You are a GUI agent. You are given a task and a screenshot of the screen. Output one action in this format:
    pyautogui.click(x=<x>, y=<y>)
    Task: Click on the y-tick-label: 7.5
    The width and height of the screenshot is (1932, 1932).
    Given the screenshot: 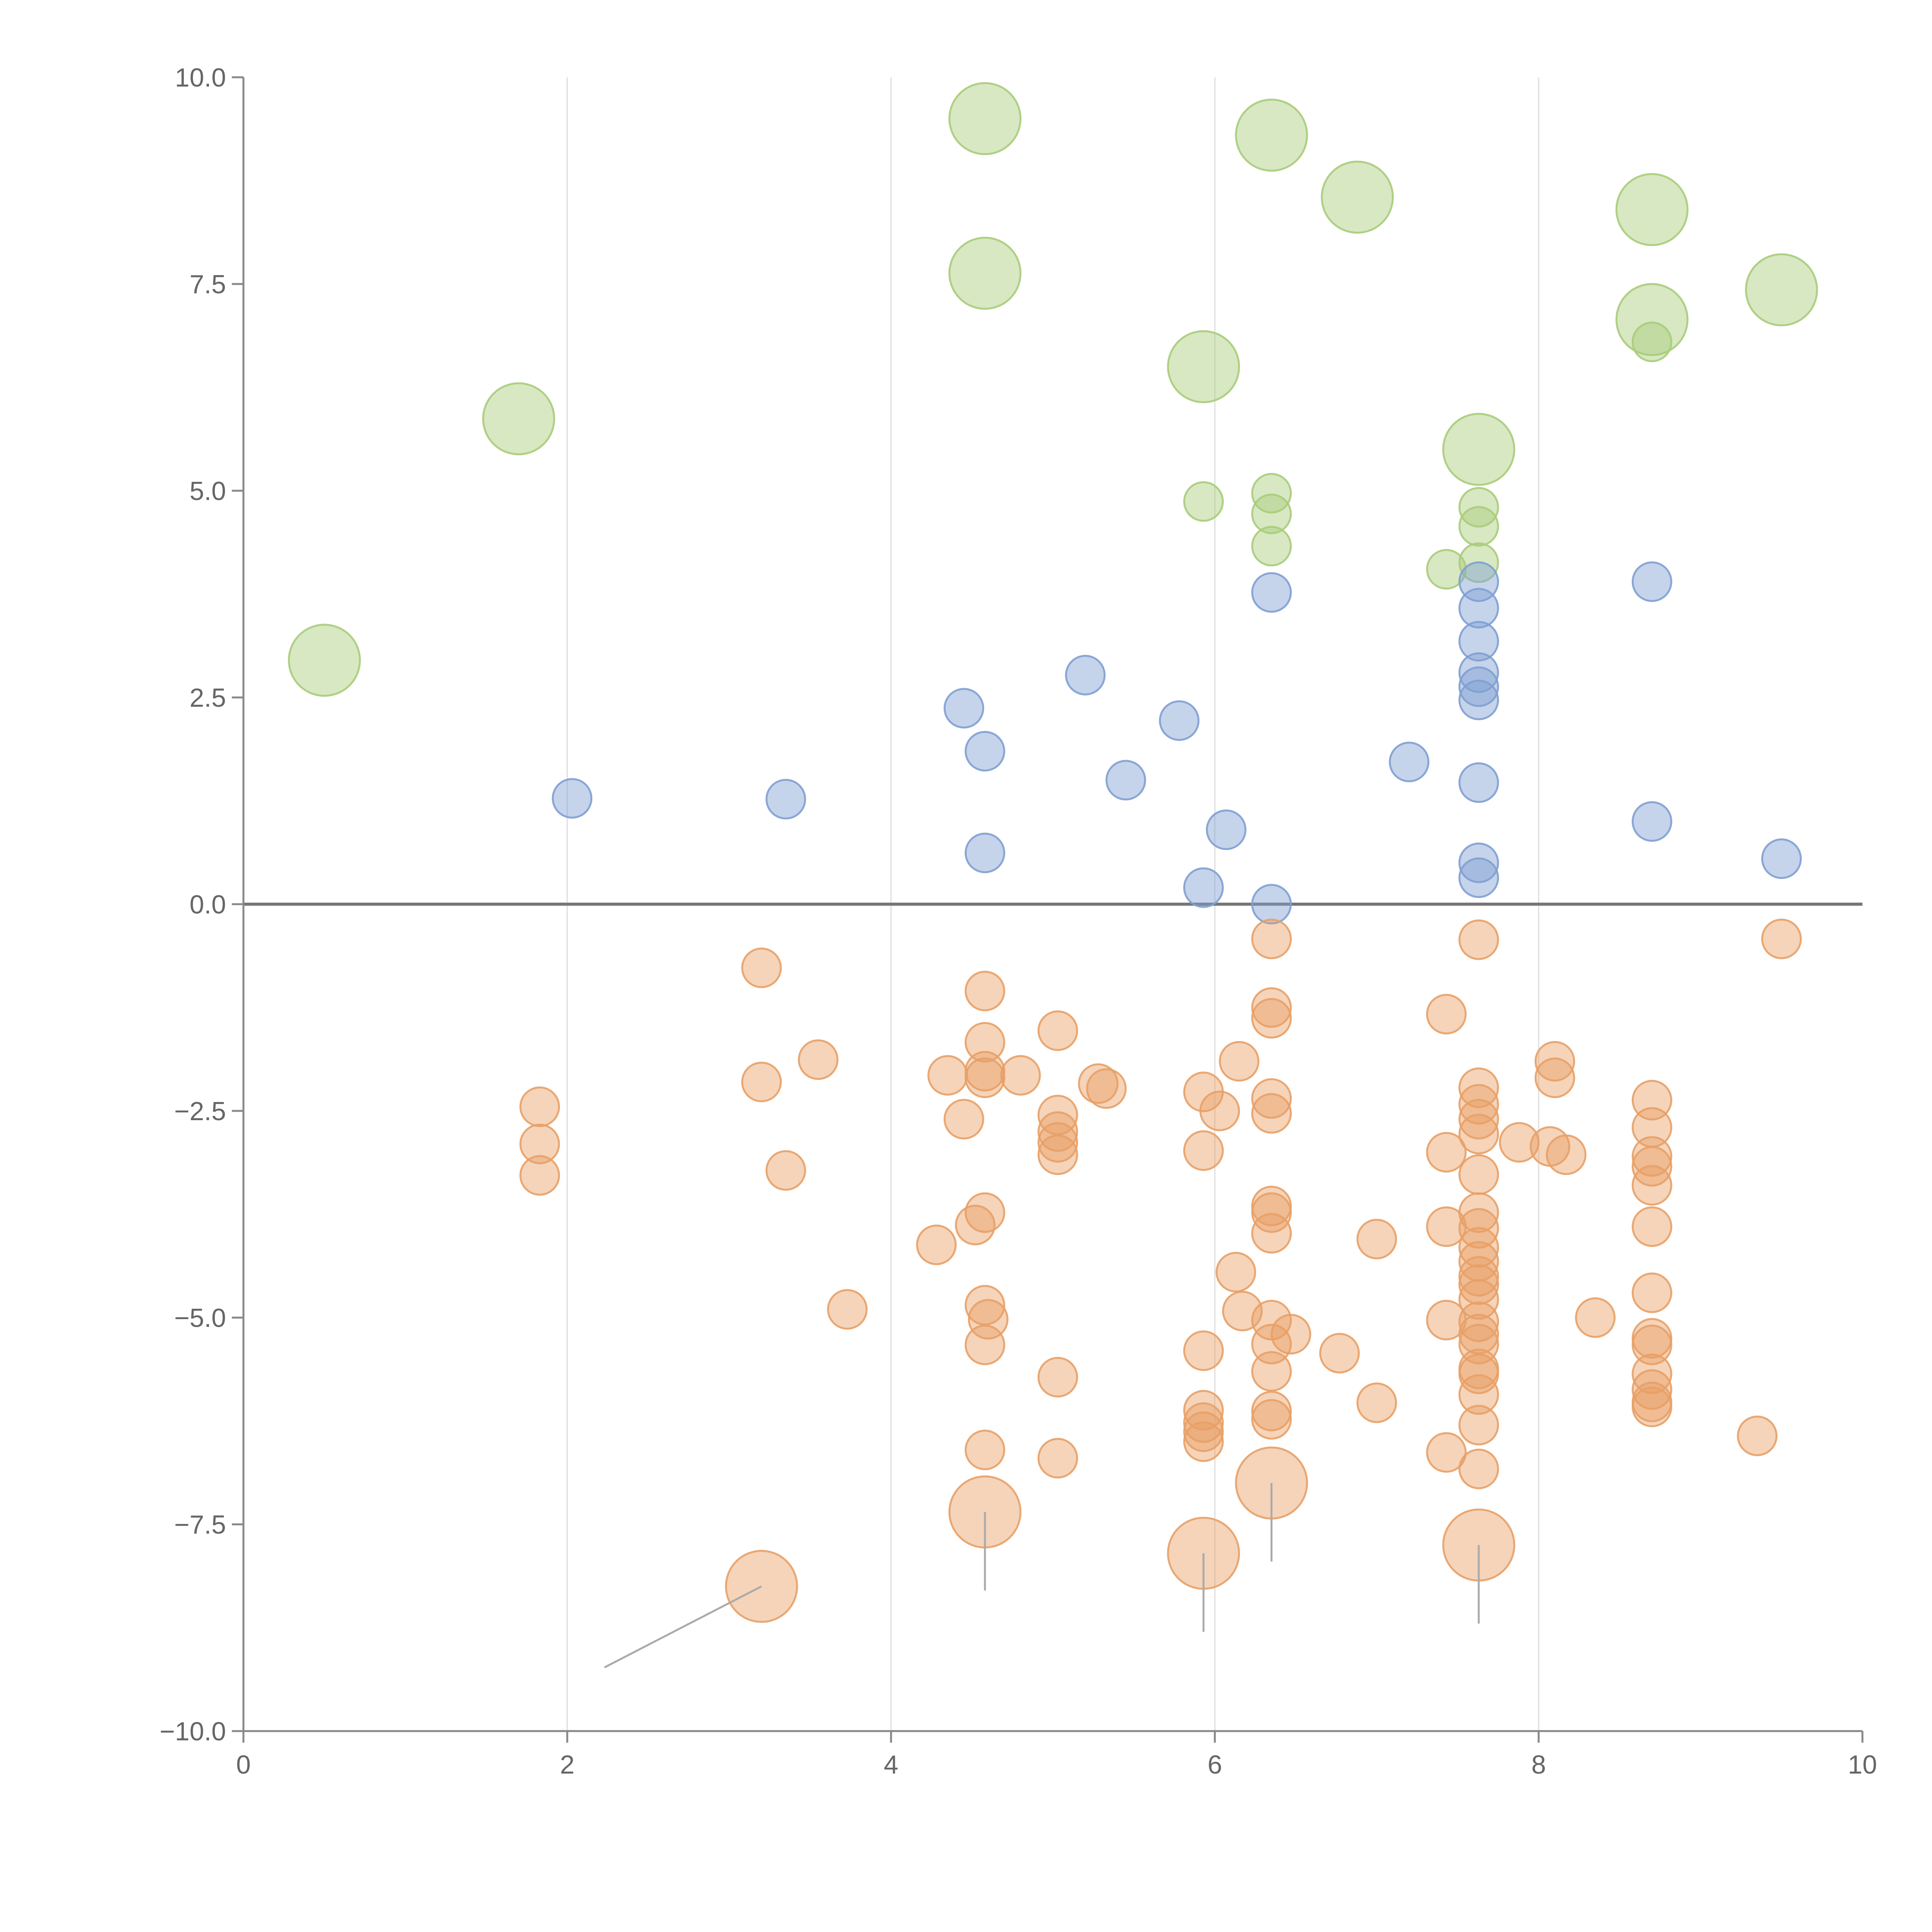 What is the action you would take?
    pyautogui.click(x=207, y=284)
    